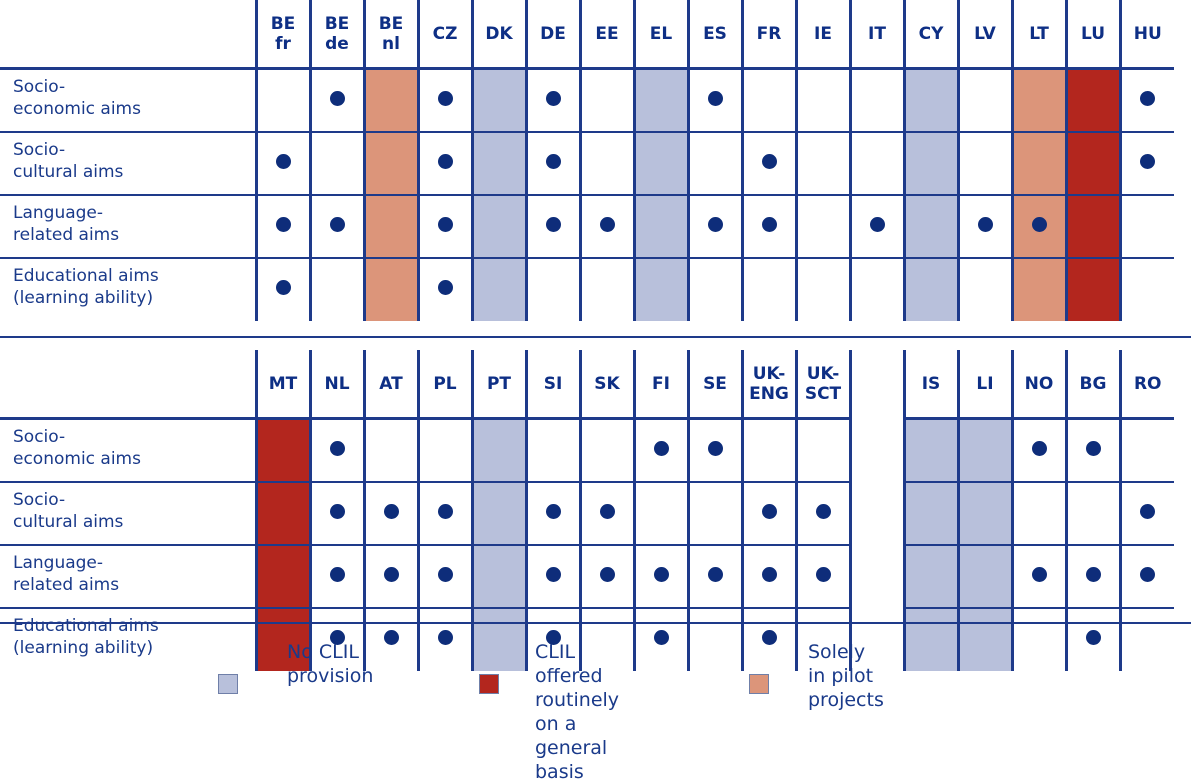  Describe the element at coordinates (822, 35) in the screenshot. I see `column-header: IE` at that location.